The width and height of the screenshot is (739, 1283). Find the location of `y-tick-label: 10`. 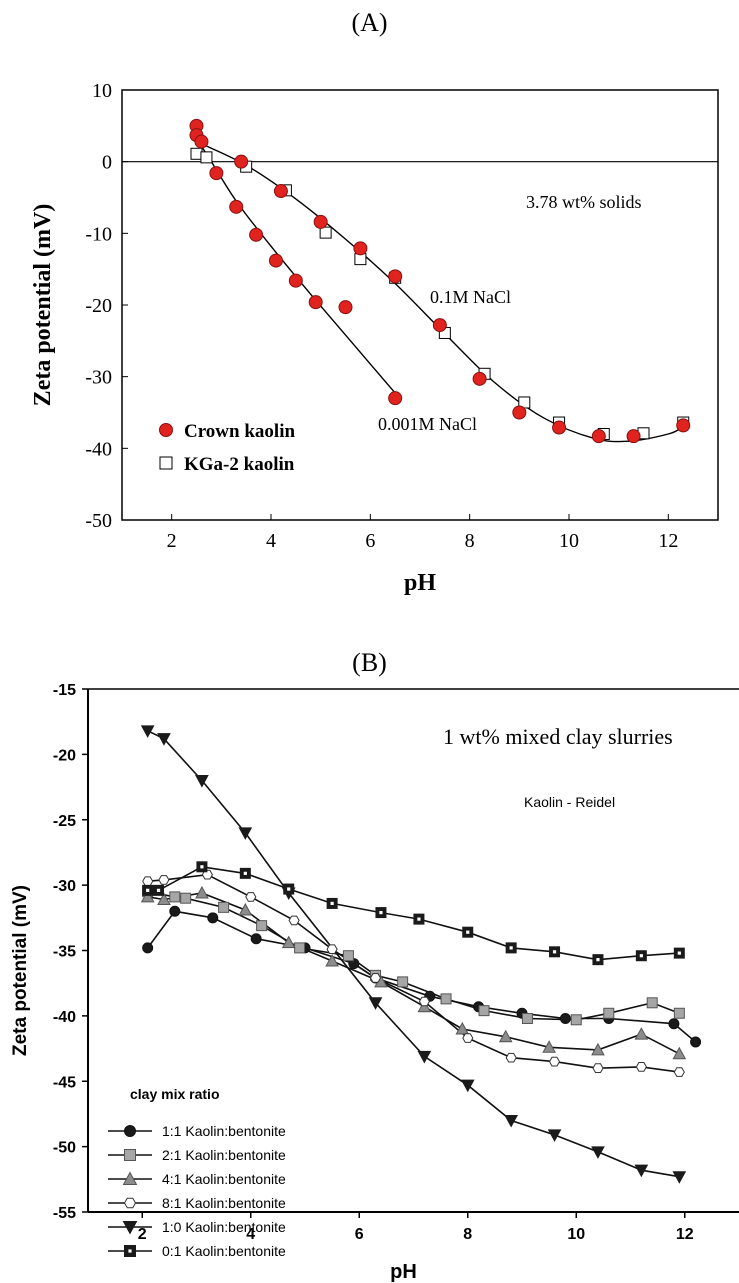

y-tick-label: 10 is located at coordinates (102, 91).